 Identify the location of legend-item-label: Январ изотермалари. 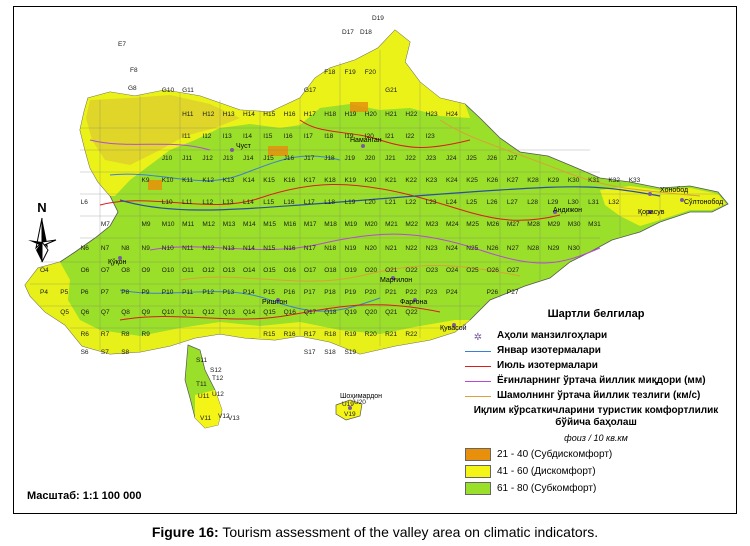
(549, 350).